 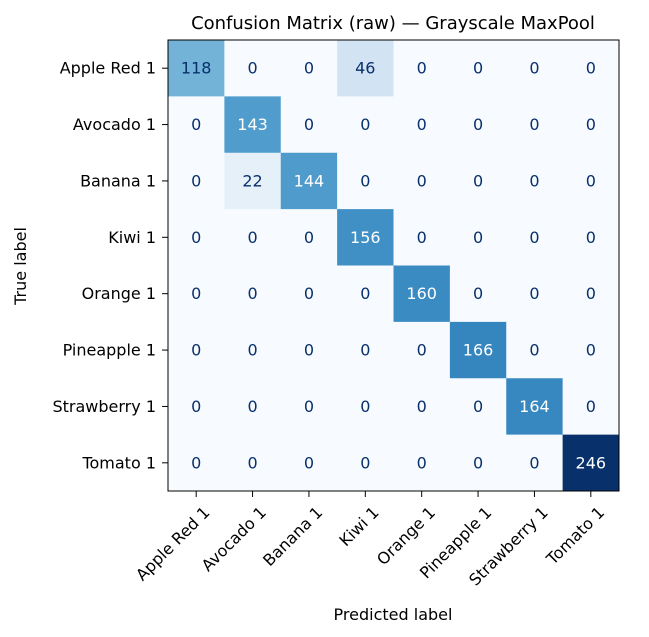 I want to click on cell-value-label: 144, so click(x=309, y=180).